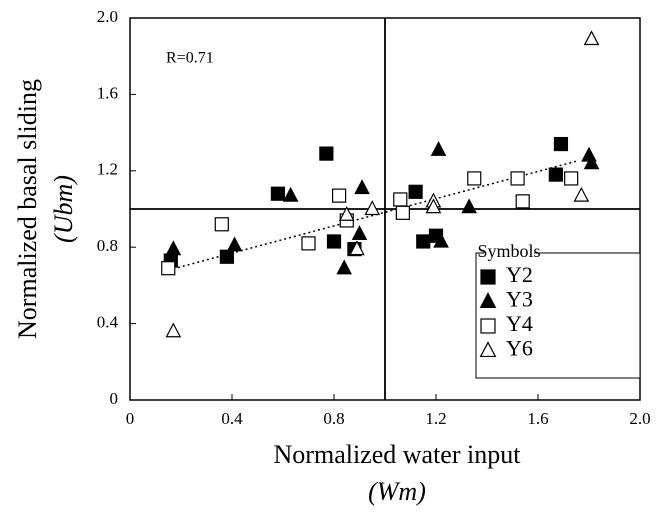  I want to click on legend-label: Y4, so click(519, 323).